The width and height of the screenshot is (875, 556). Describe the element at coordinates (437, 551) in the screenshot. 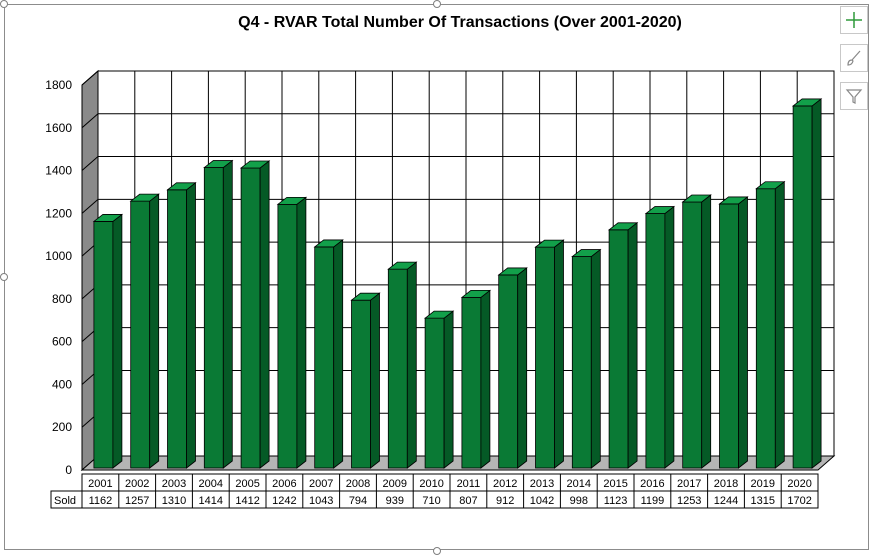

I see `resize-handle-bottom` at that location.